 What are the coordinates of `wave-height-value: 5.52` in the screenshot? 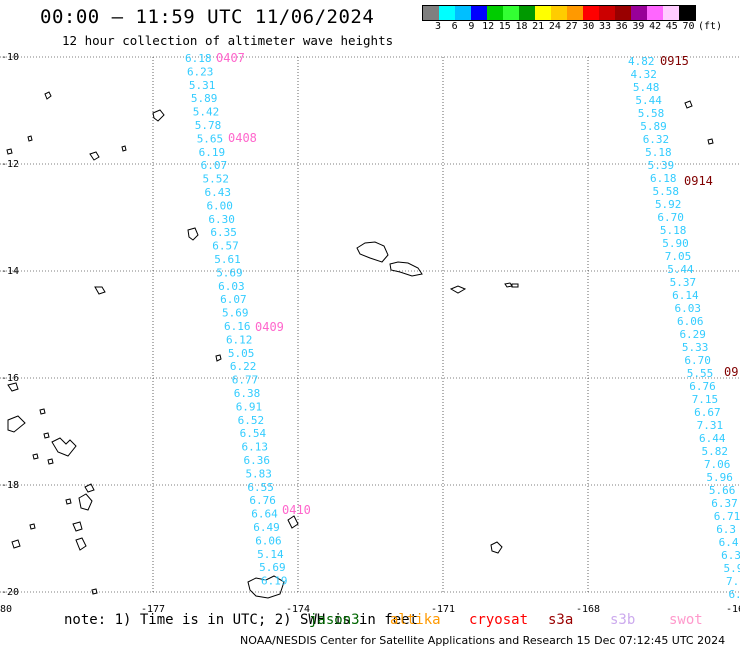 It's located at (216, 179).